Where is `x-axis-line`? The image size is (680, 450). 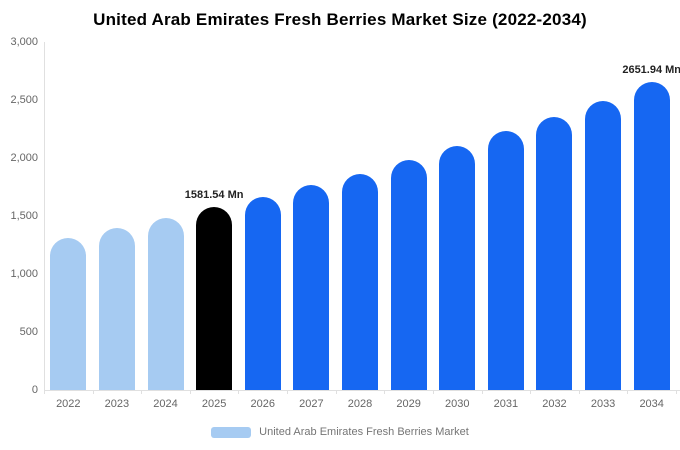 x-axis-line is located at coordinates (362, 390).